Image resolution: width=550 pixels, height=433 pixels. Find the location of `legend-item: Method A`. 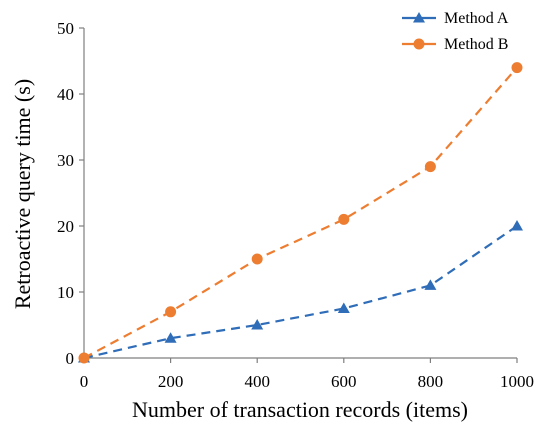

legend-item: Method A is located at coordinates (455, 18).